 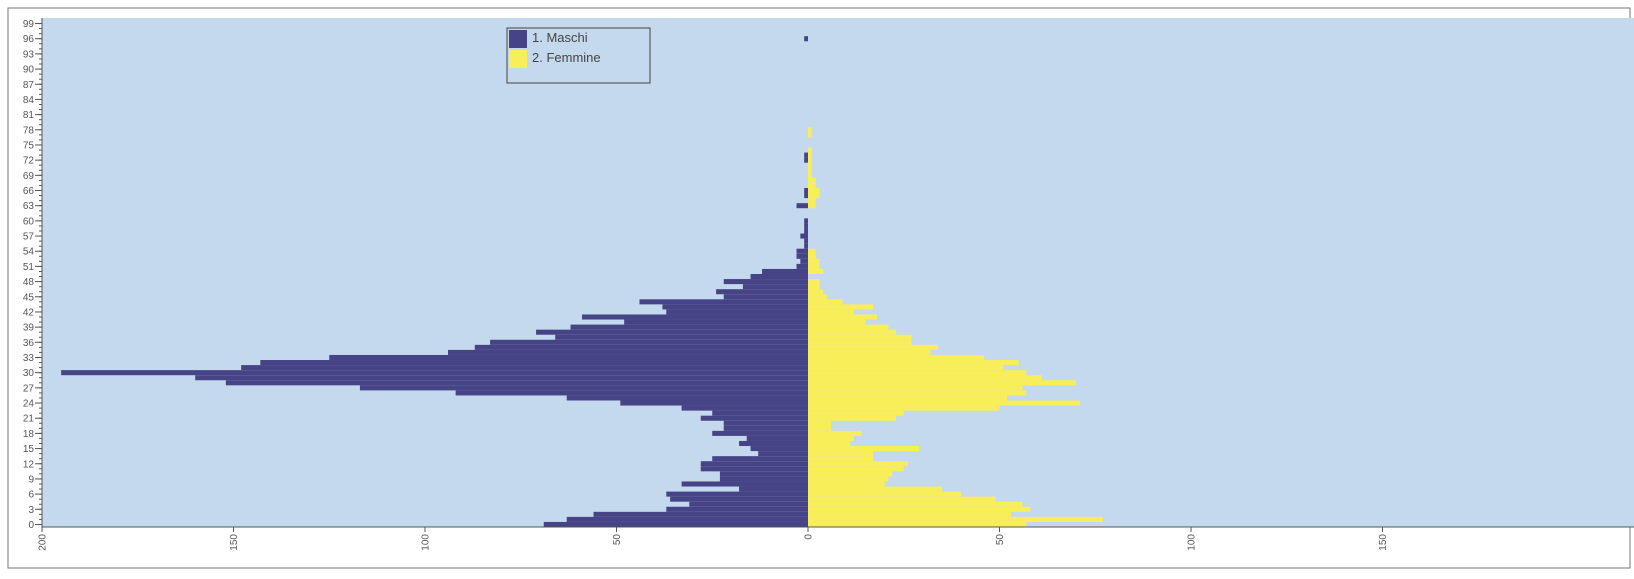 What do you see at coordinates (29, 358) in the screenshot?
I see `y-tick-label: 33` at bounding box center [29, 358].